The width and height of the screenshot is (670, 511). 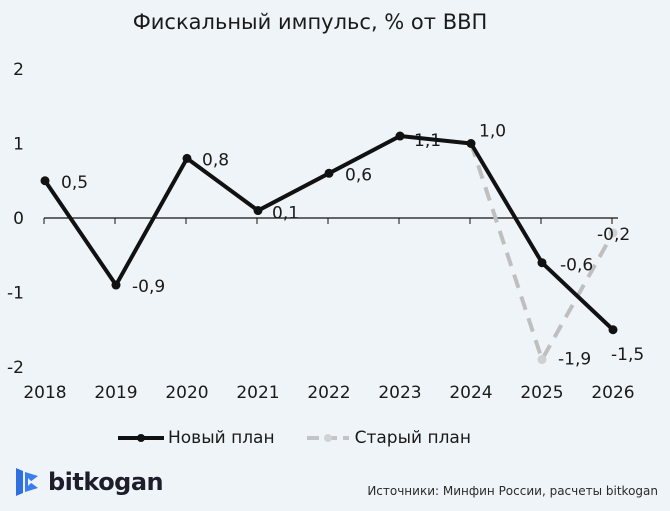 I want to click on data-label-old-plan: -1,9, so click(x=574, y=360).